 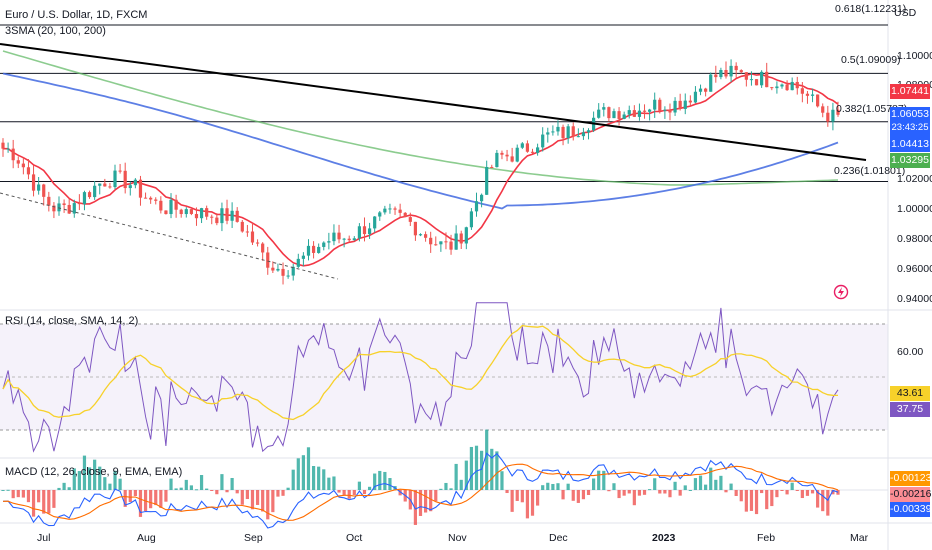 I want to click on time-tick: Feb, so click(x=766, y=538).